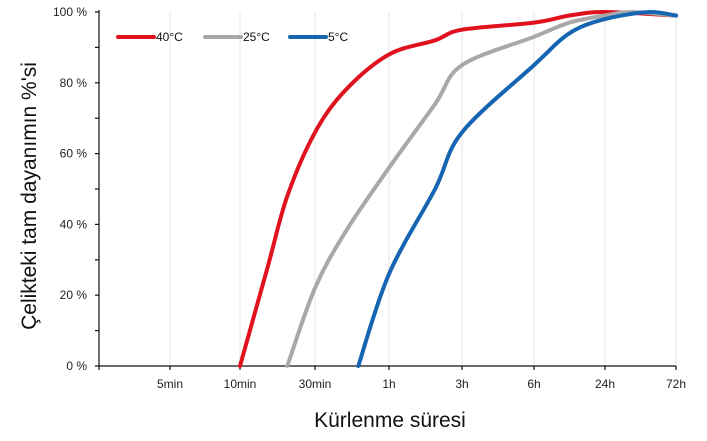 The image size is (707, 441). I want to click on x-tick-label: 3h, so click(461, 384).